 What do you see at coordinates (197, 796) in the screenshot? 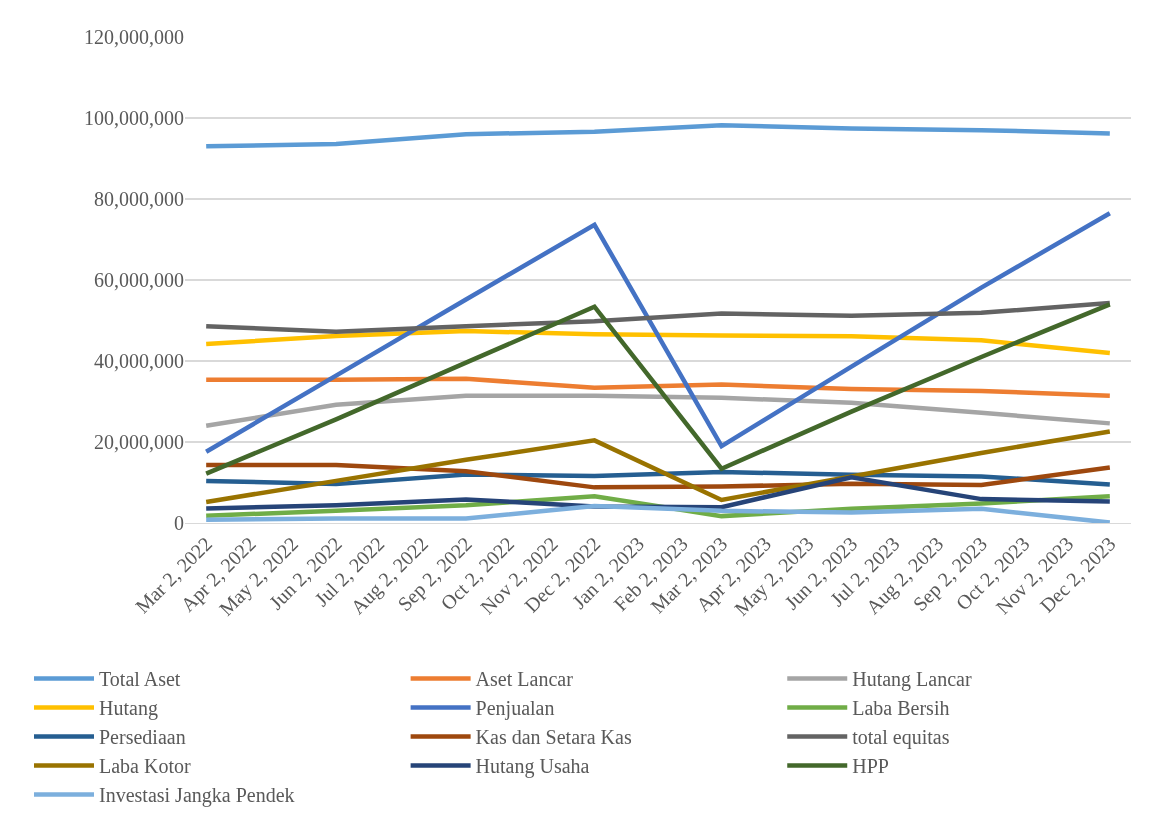
I see `legend-label: Investasi Jangka Pendek` at bounding box center [197, 796].